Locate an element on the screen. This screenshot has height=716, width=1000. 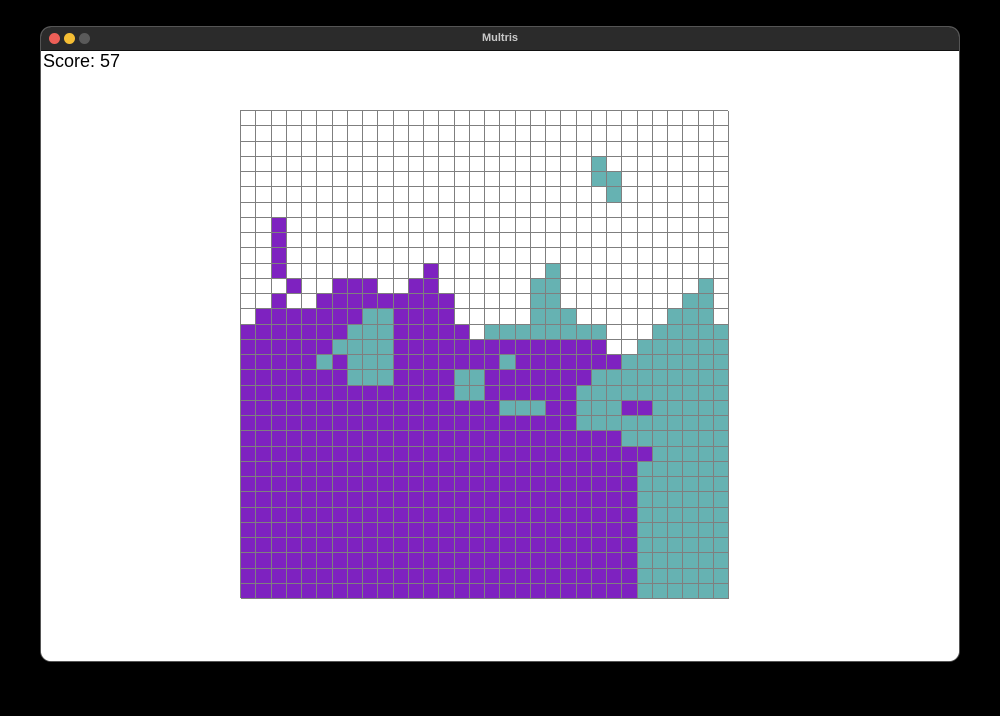
zoom-window-button is located at coordinates (84, 38).